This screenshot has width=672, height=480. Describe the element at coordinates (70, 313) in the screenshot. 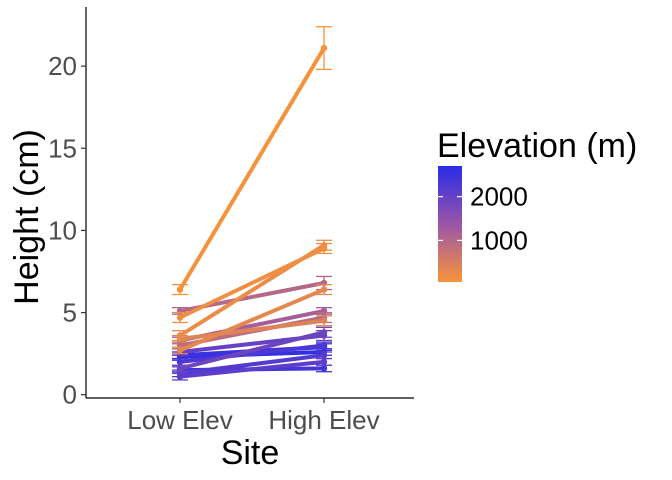

I see `y-tick-label: 5` at that location.